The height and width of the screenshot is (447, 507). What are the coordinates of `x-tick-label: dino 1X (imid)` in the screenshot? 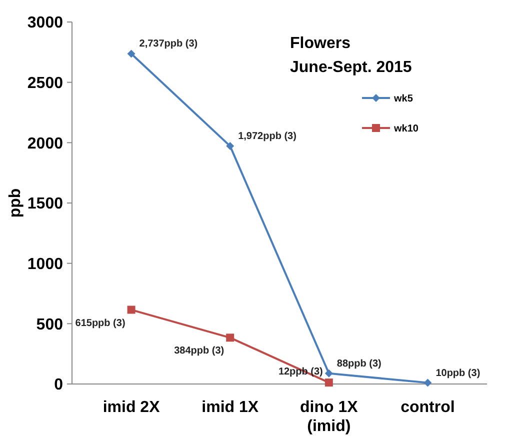 It's located at (329, 417).